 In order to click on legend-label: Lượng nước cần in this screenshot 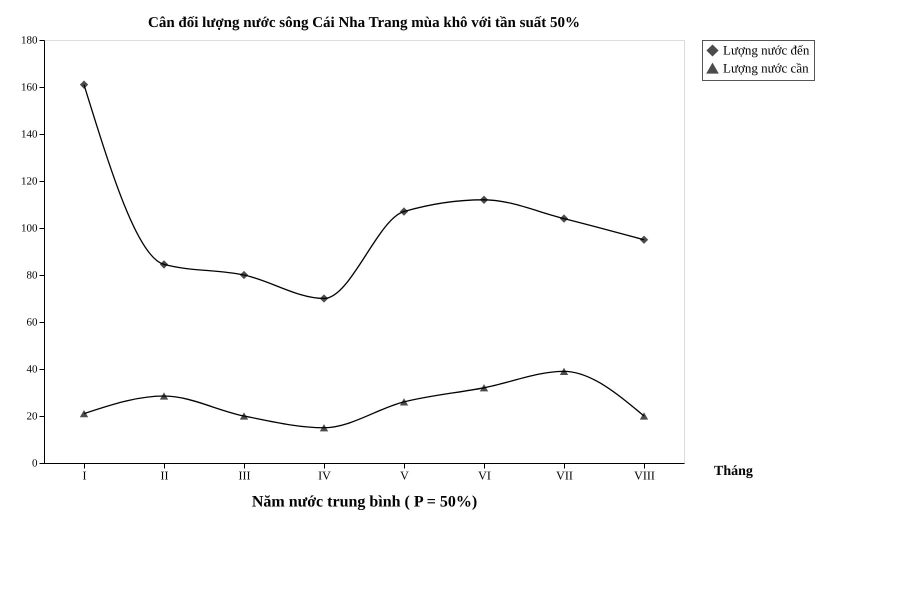, I will do `click(766, 68)`.